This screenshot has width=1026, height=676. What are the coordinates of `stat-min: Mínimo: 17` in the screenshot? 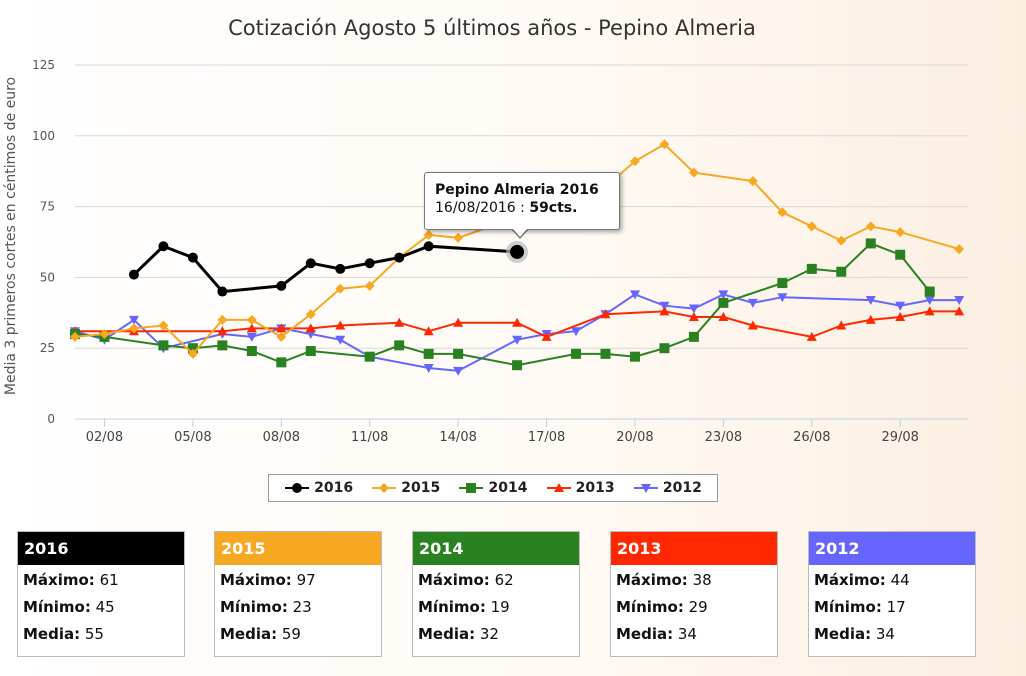 It's located at (892, 605).